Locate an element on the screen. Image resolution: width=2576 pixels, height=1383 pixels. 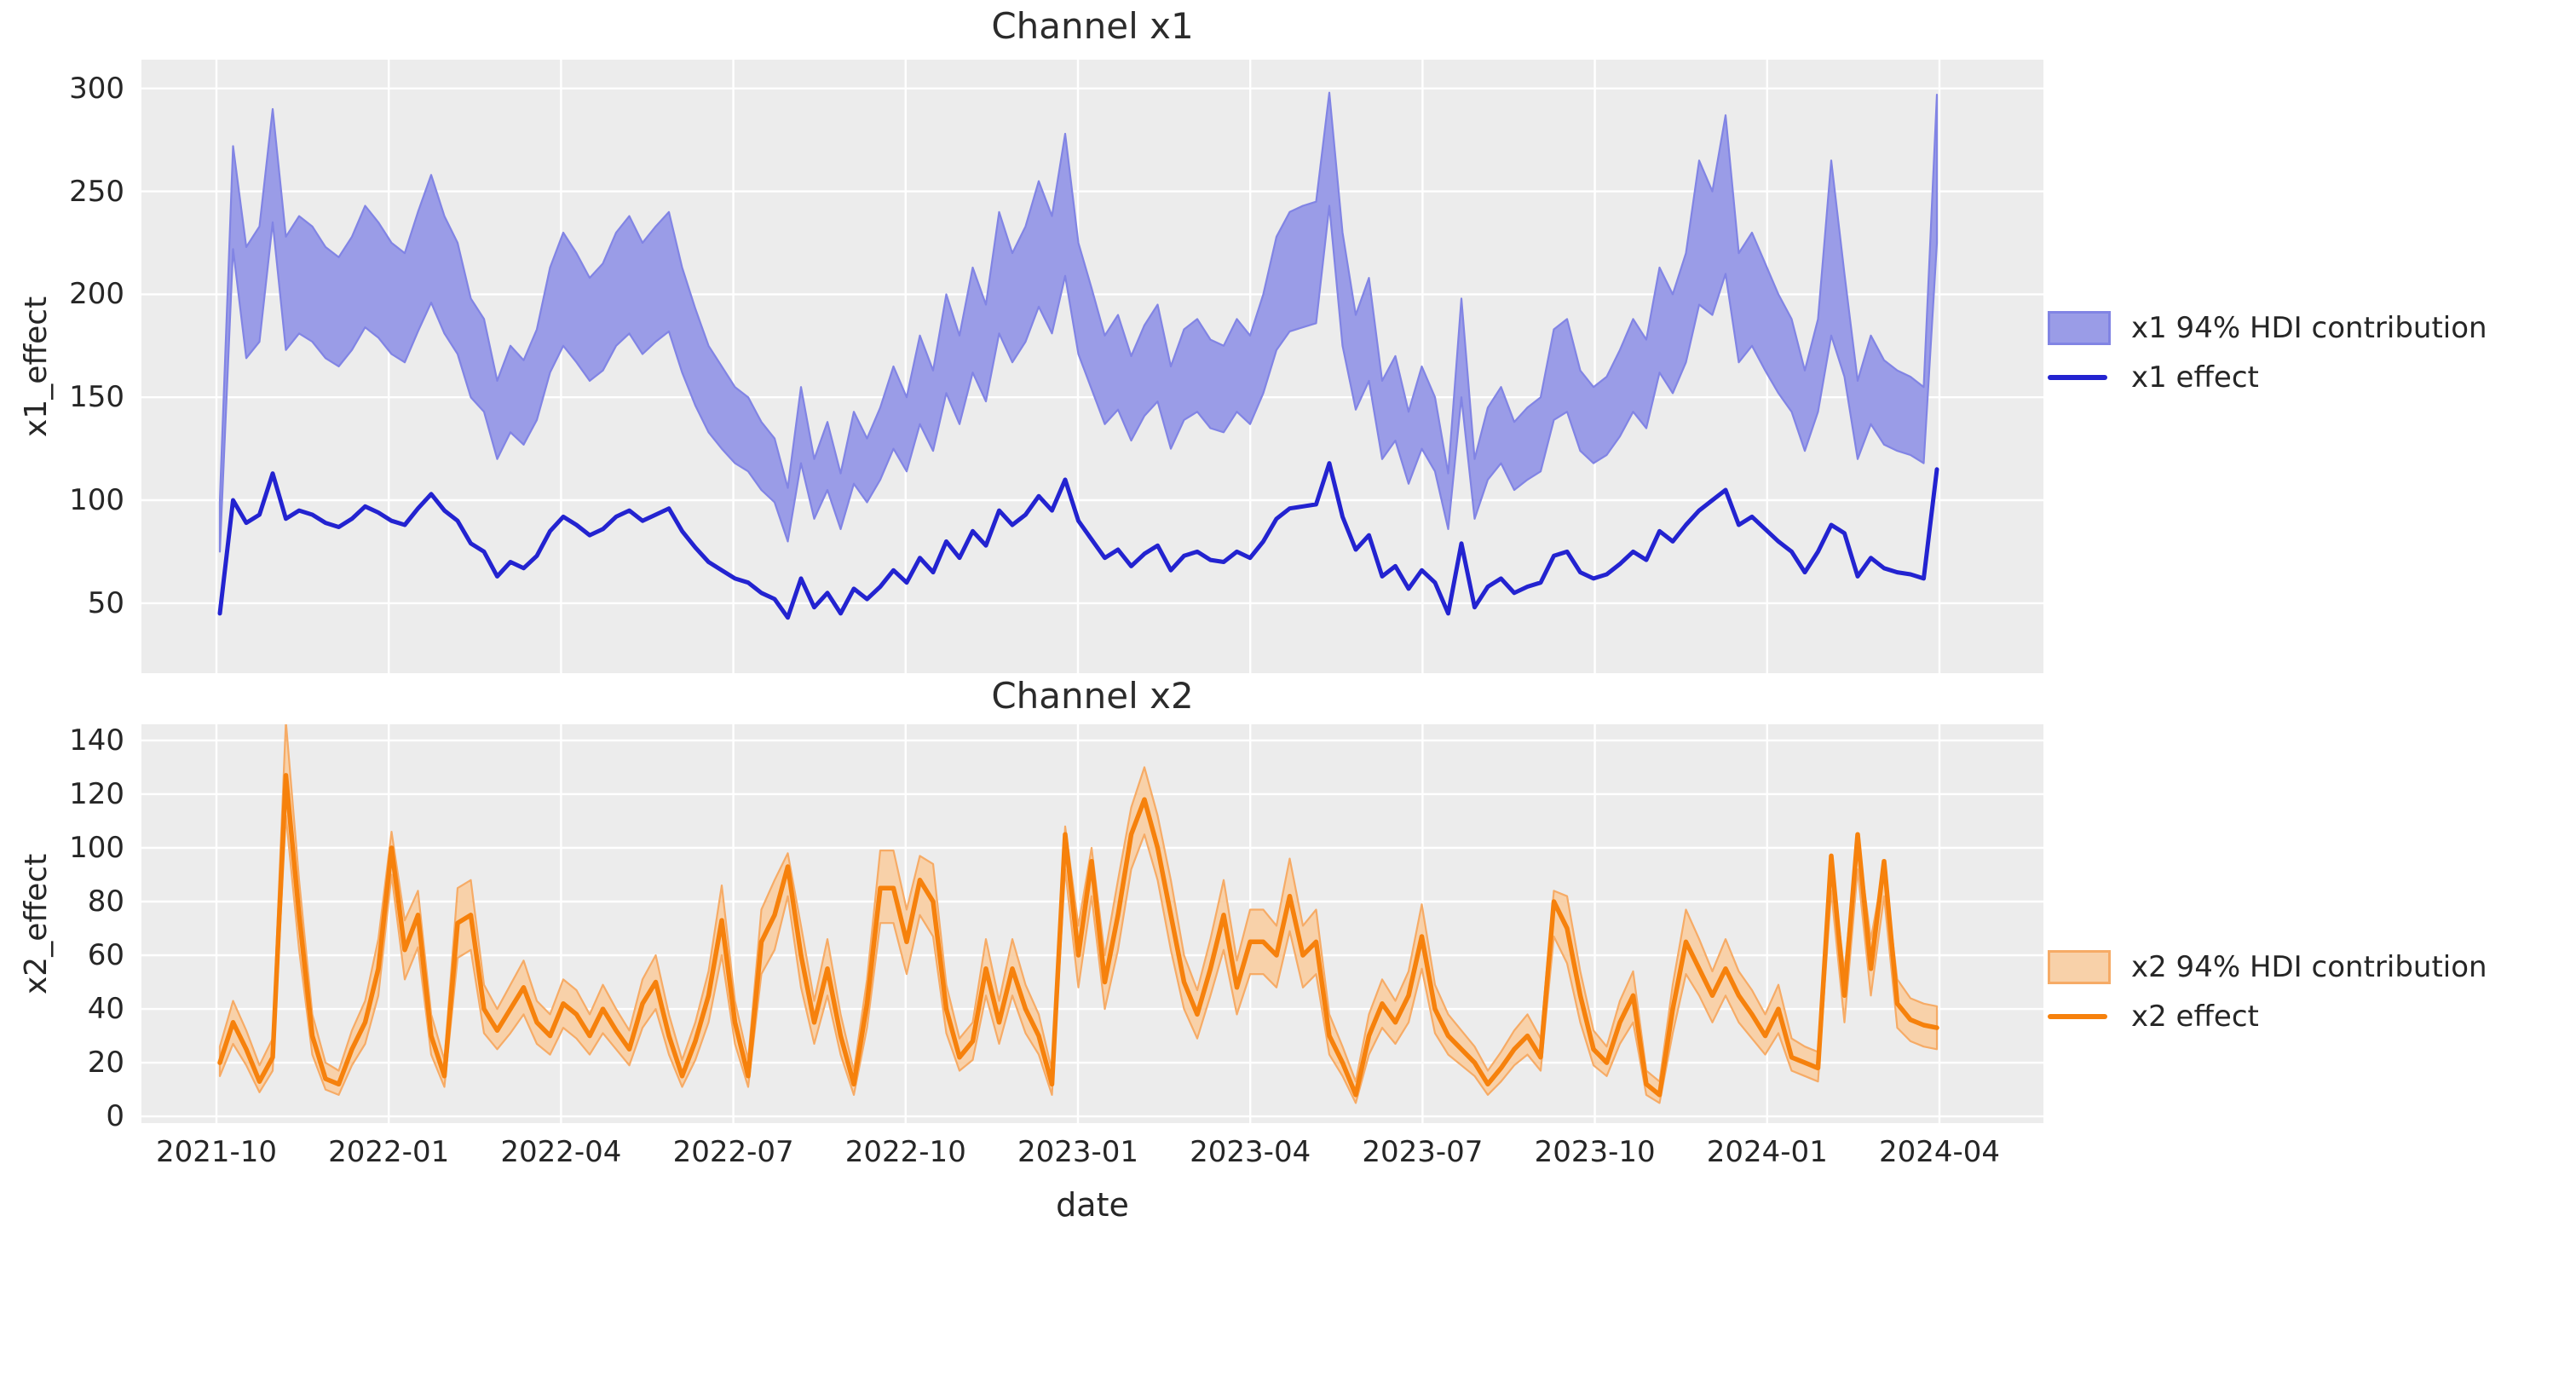
chart-x1-legend: x1 94% HDI contribution x1 effect is located at coordinates (2267, 352).